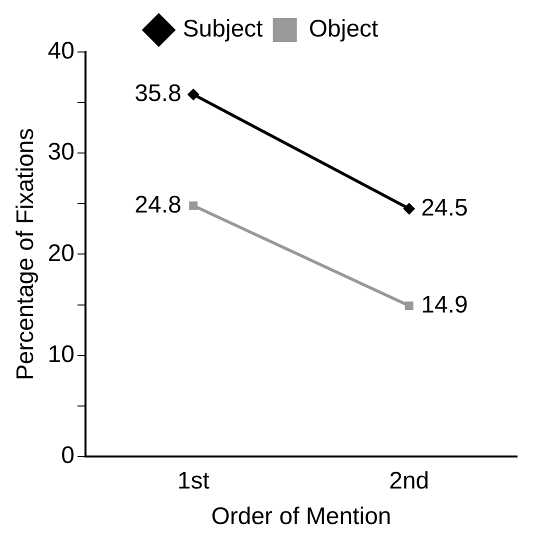 The image size is (533, 544). What do you see at coordinates (193, 480) in the screenshot?
I see `x-tick-label: 1st` at bounding box center [193, 480].